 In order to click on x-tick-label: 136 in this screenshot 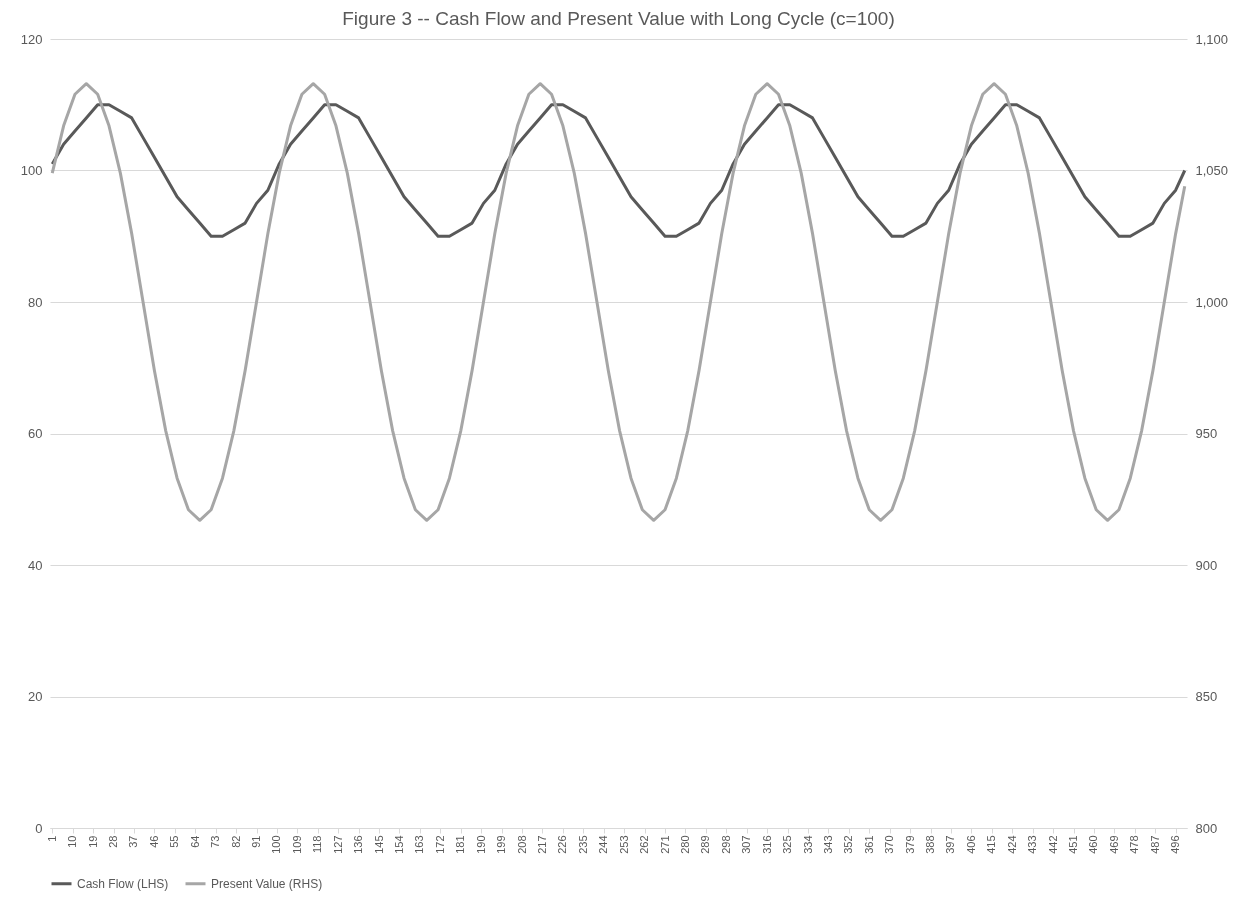, I will do `click(358, 844)`.